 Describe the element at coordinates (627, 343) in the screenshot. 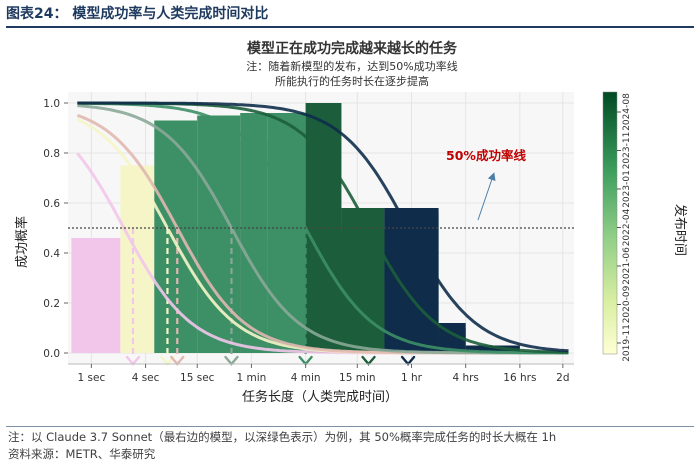

I see `colorbar-tick-label: 2019-11` at that location.